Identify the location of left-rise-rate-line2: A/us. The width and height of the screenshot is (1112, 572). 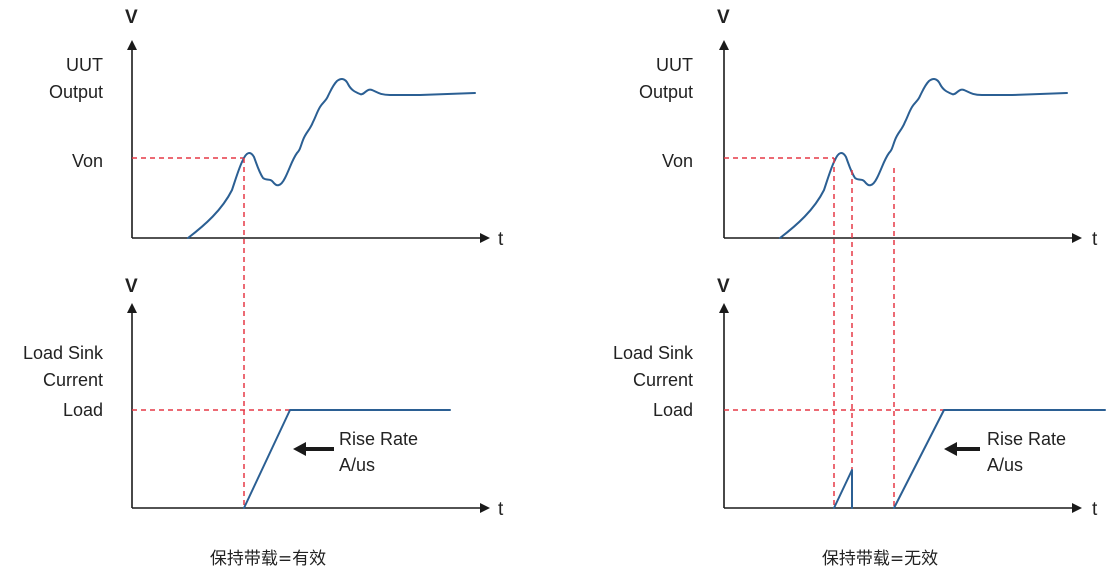
(357, 465).